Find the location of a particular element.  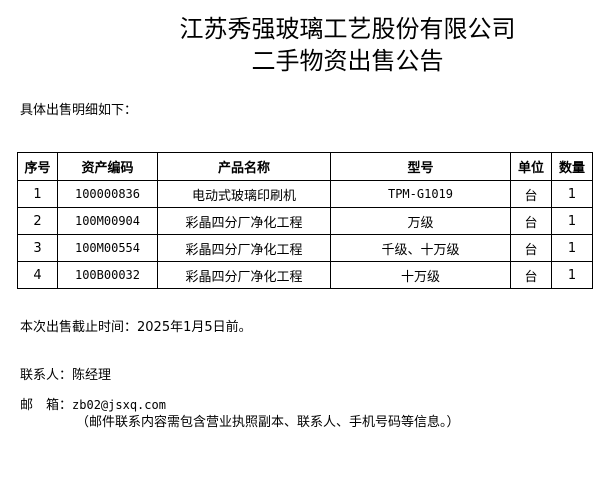

email-note: （邮件联系内容需包含营业执照副本、联系人、手机号码等信息。） is located at coordinates (268, 422).